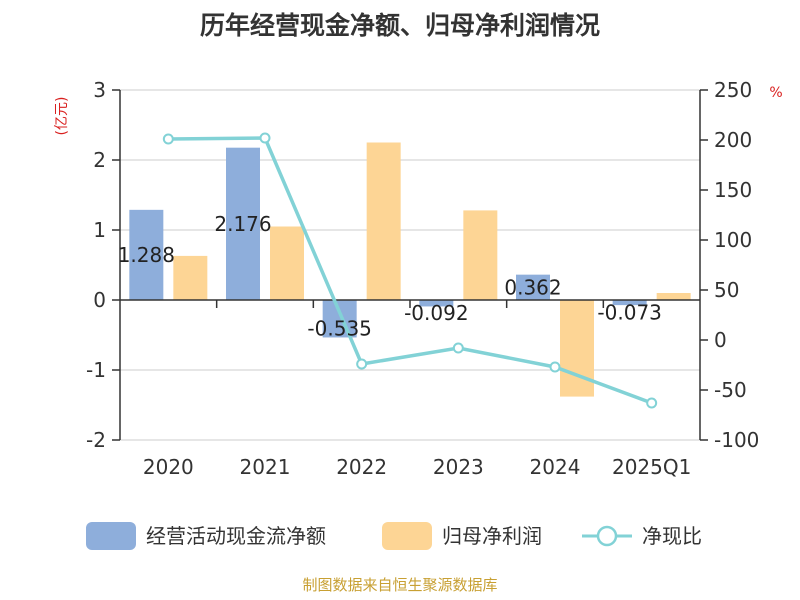  I want to click on right-tick-label: -50, so click(730, 390).